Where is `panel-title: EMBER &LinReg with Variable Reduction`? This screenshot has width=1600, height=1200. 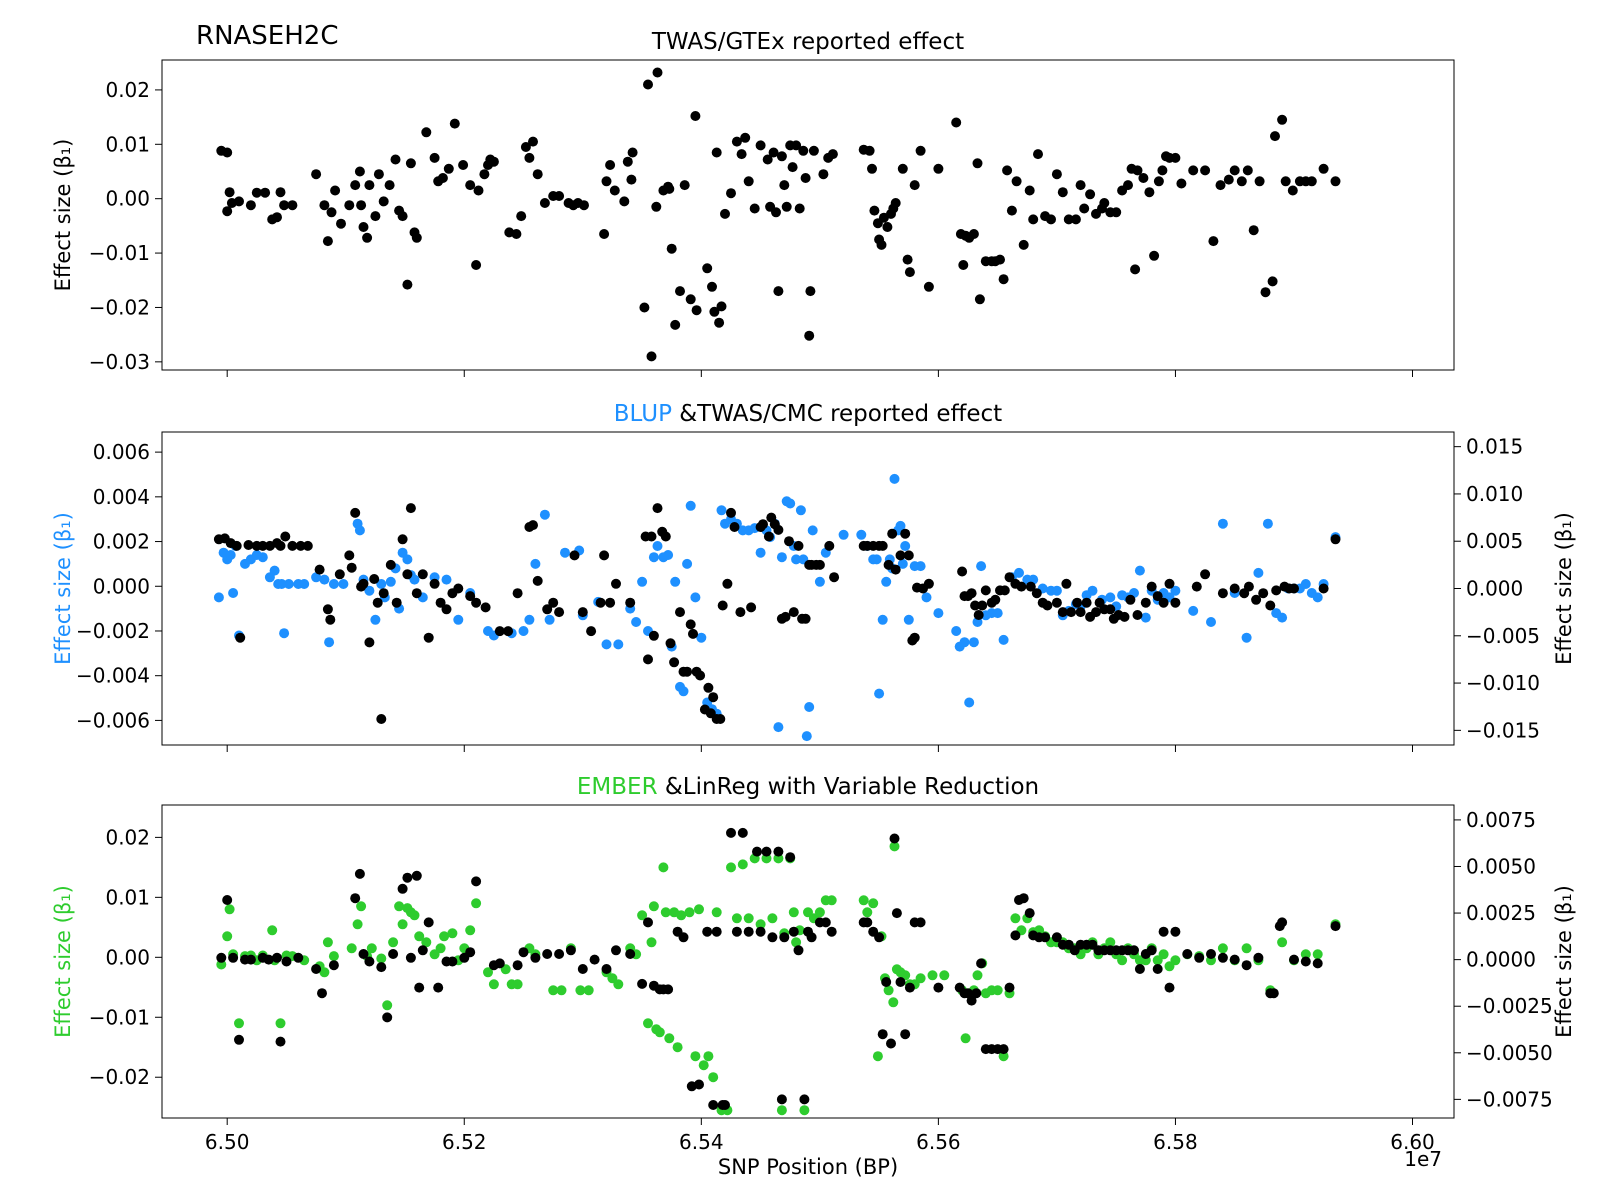 panel-title: EMBER &LinReg with Variable Reduction is located at coordinates (808, 787).